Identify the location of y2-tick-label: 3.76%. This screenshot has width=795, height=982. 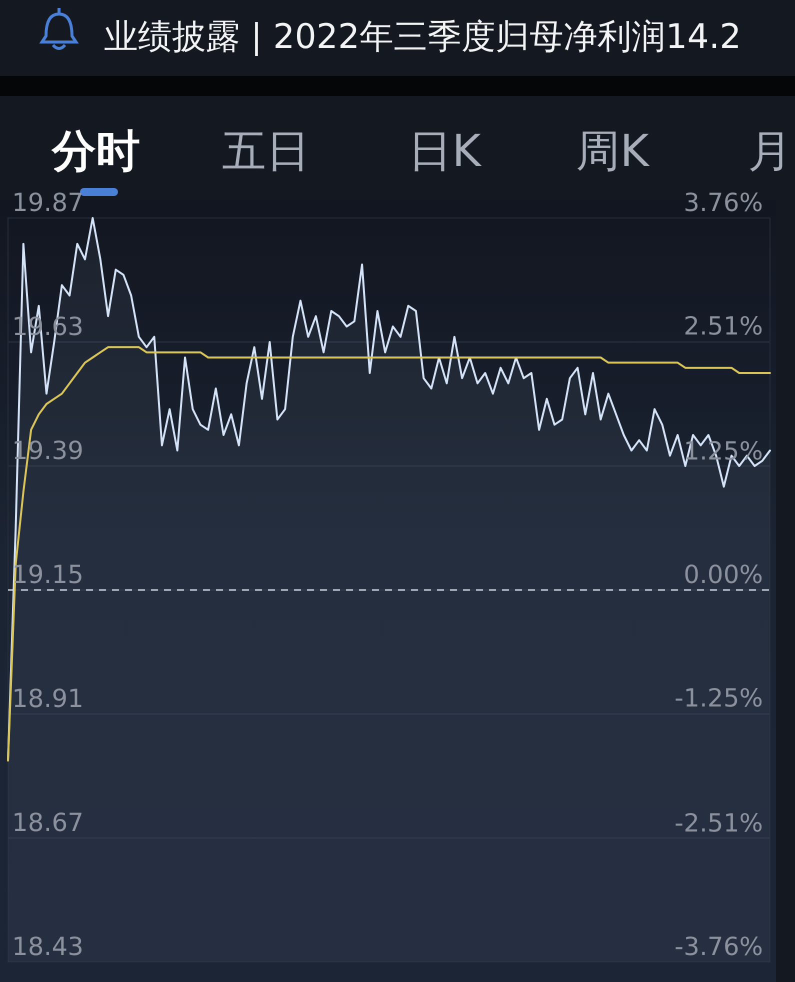
(723, 202).